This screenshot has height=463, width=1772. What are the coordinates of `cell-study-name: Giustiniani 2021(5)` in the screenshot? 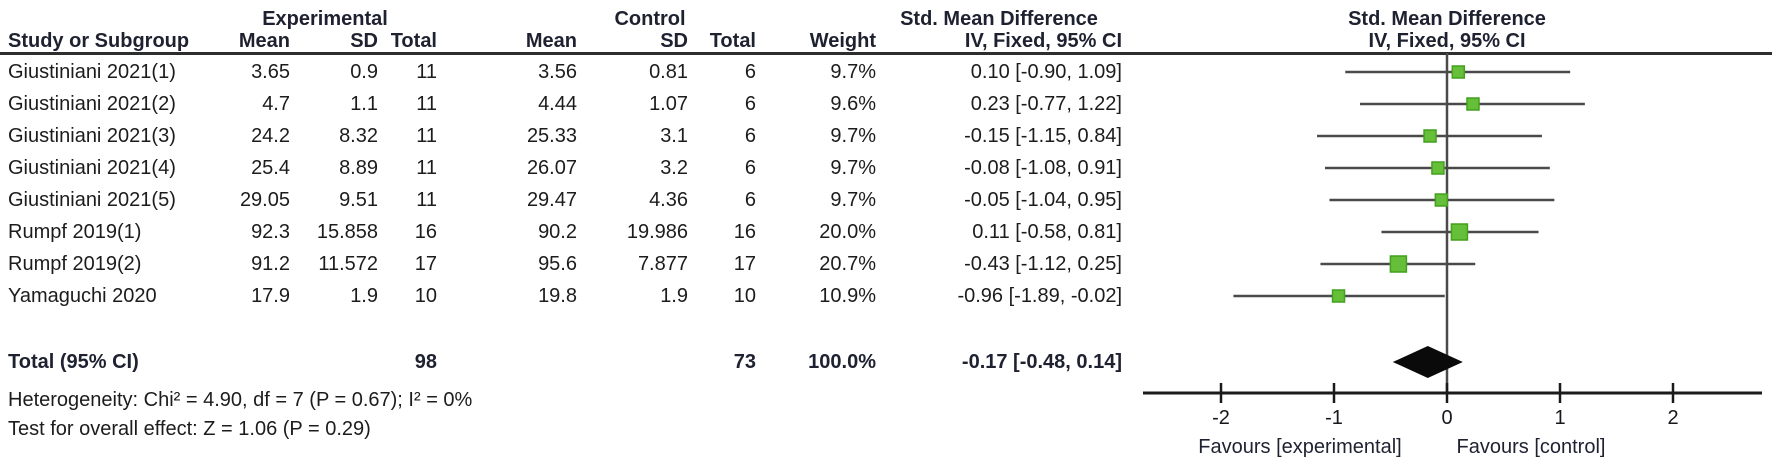 It's located at (92, 200).